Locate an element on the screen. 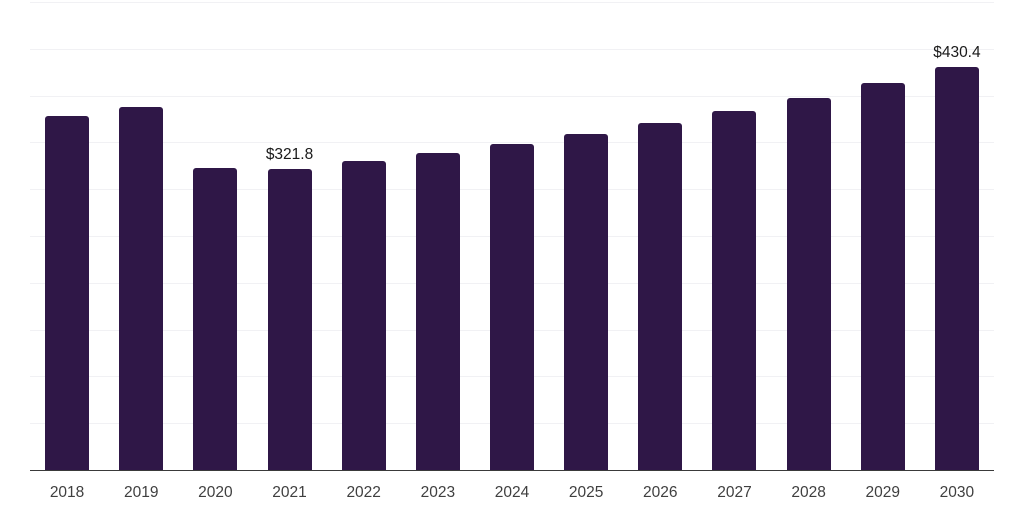  bar-2023 is located at coordinates (437, 311).